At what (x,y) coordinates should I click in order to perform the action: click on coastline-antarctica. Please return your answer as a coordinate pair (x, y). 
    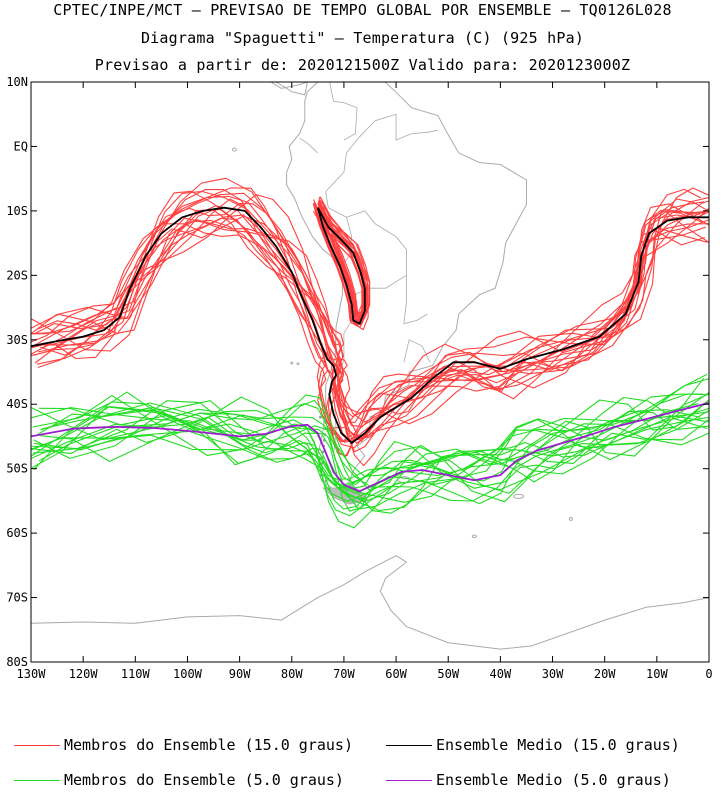
    Looking at the image, I should click on (370, 602).